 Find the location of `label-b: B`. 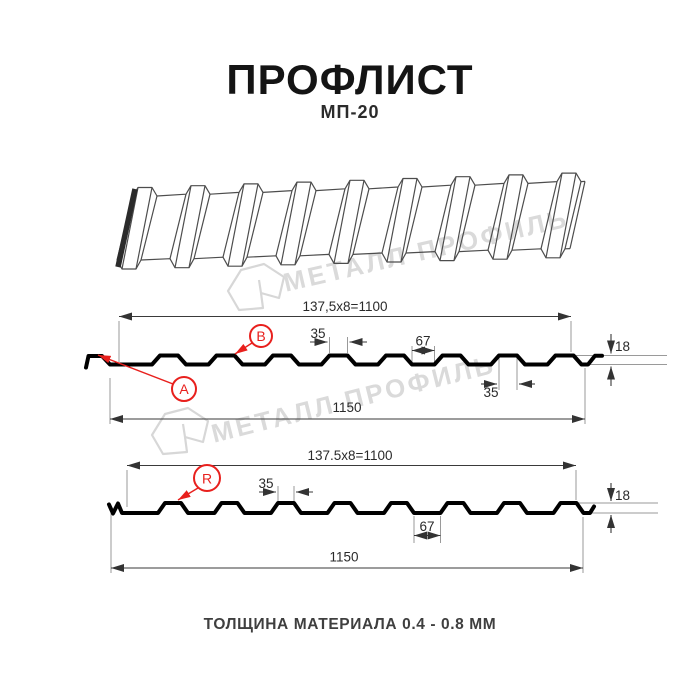

label-b: B is located at coordinates (260, 336).